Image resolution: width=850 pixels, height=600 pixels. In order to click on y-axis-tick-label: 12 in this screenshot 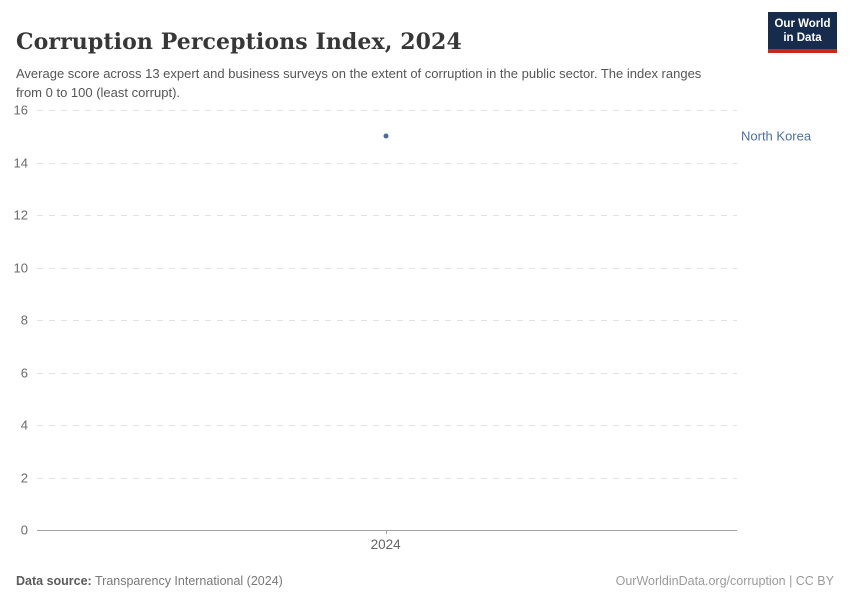, I will do `click(20, 215)`.